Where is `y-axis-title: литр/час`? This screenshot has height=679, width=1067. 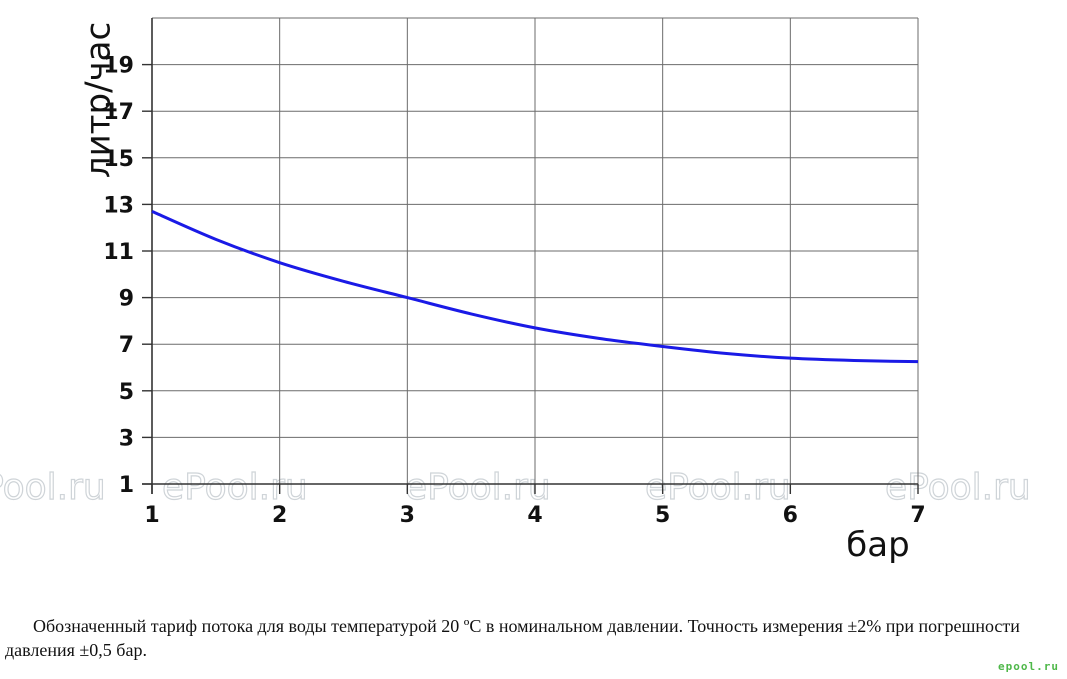
y-axis-title: литр/час is located at coordinates (99, 100).